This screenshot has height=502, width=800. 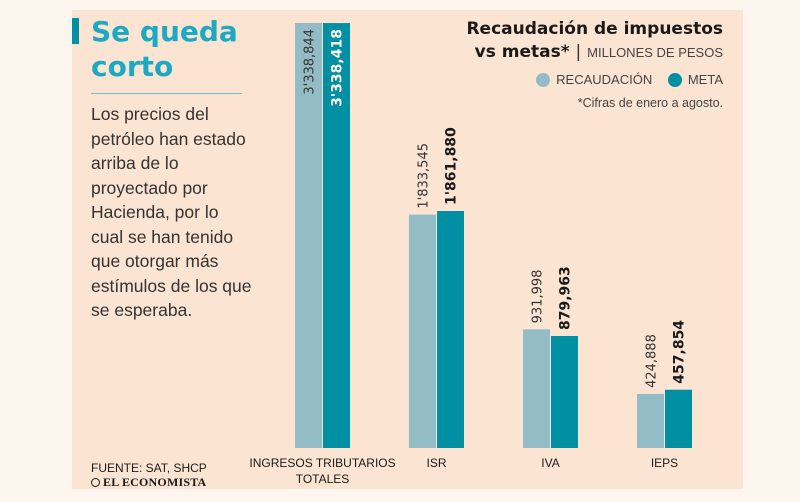 I want to click on bar-meta-ieps, so click(x=678, y=418).